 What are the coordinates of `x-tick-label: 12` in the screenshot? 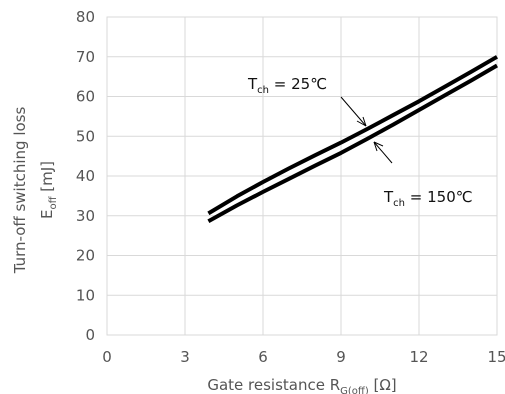 It's located at (418, 357).